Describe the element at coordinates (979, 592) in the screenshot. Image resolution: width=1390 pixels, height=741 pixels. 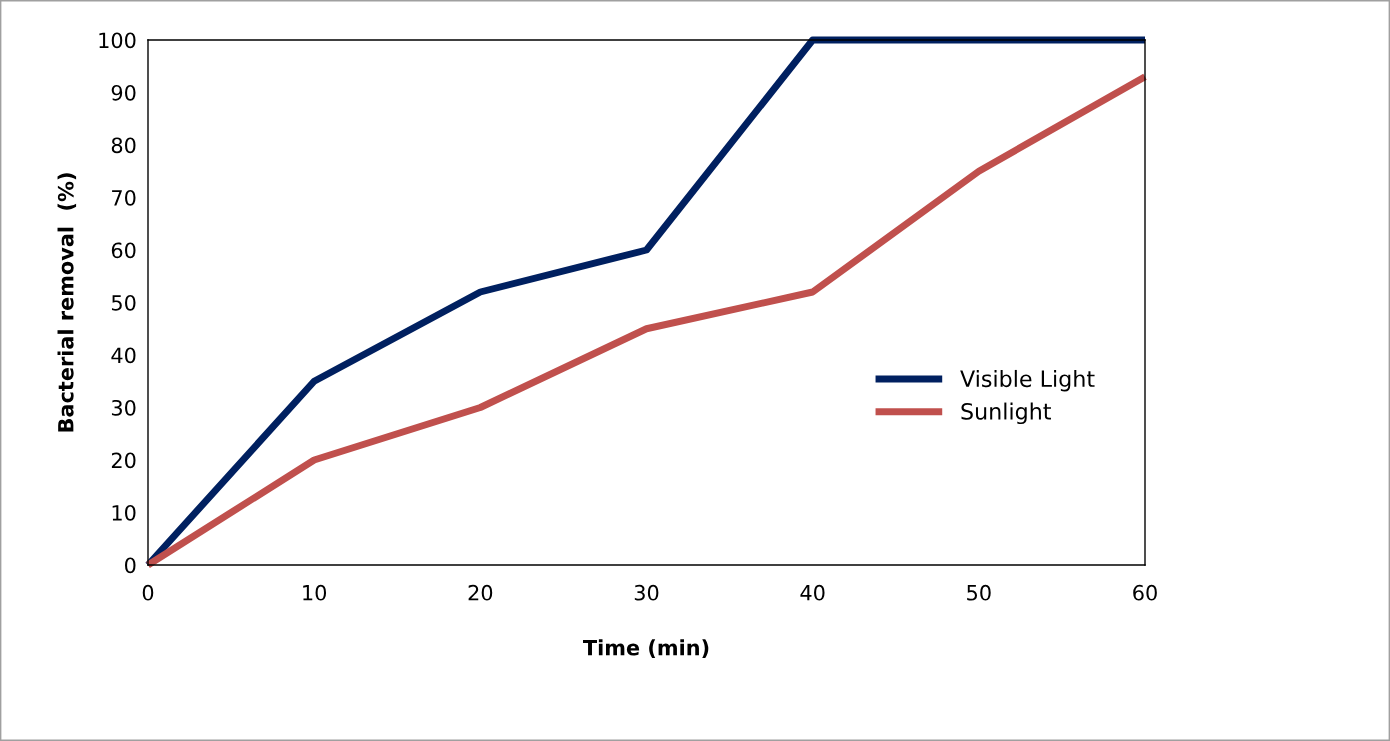
I see `x-tick-label: 50` at that location.